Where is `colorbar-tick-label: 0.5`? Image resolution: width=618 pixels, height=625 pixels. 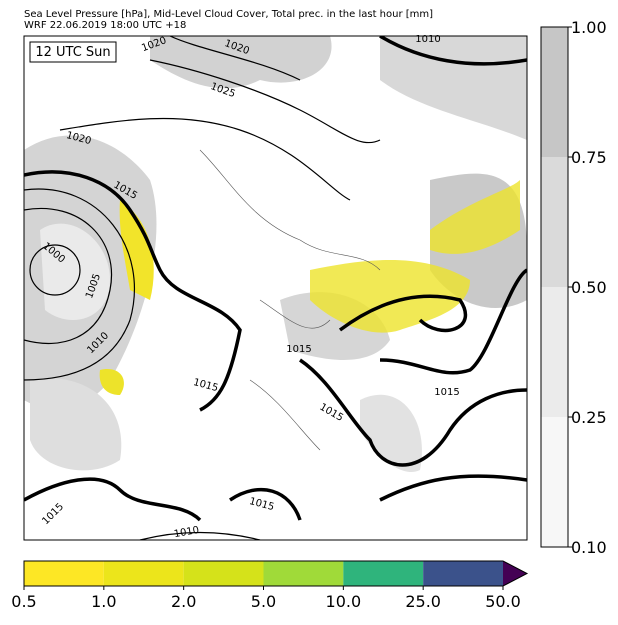
colorbar-tick-label: 0.5 is located at coordinates (23, 601).